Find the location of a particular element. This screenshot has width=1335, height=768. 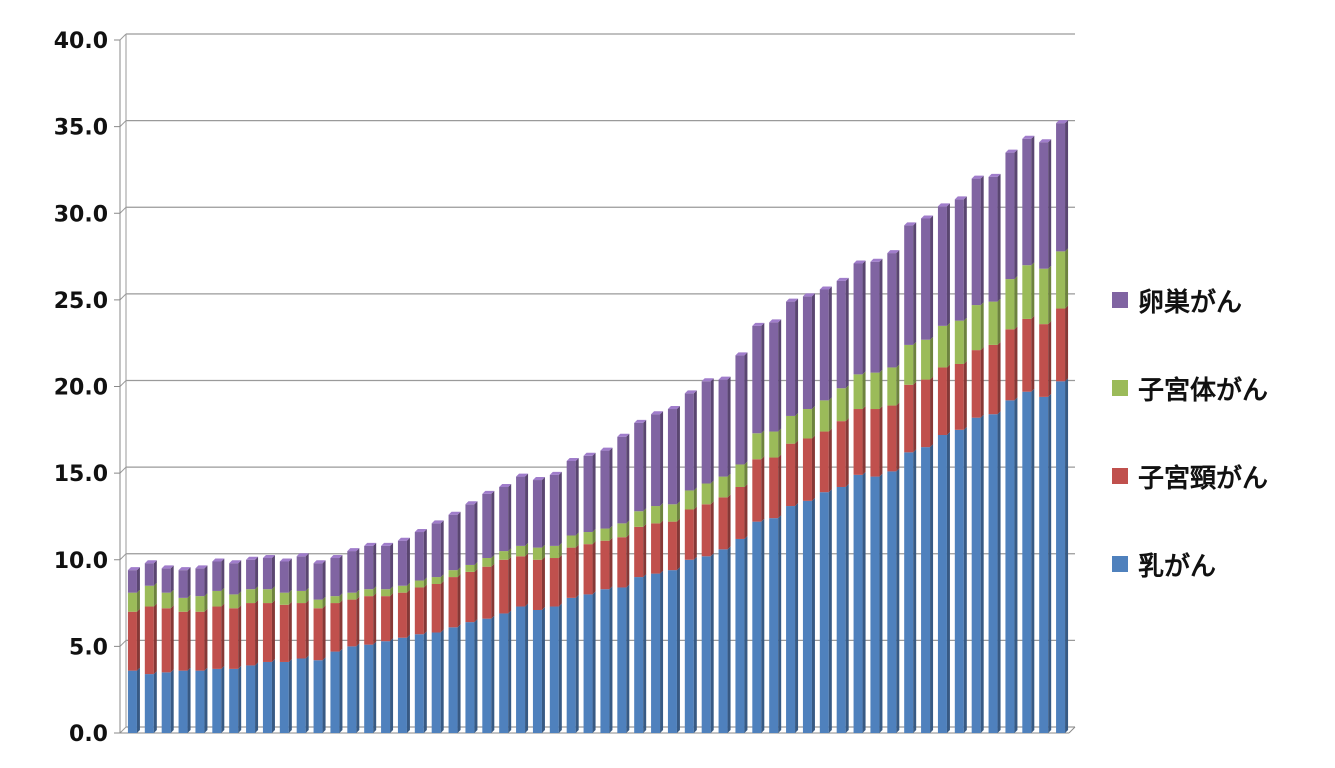

legend-label-ovarian: 卵巣がん is located at coordinates (1190, 302).